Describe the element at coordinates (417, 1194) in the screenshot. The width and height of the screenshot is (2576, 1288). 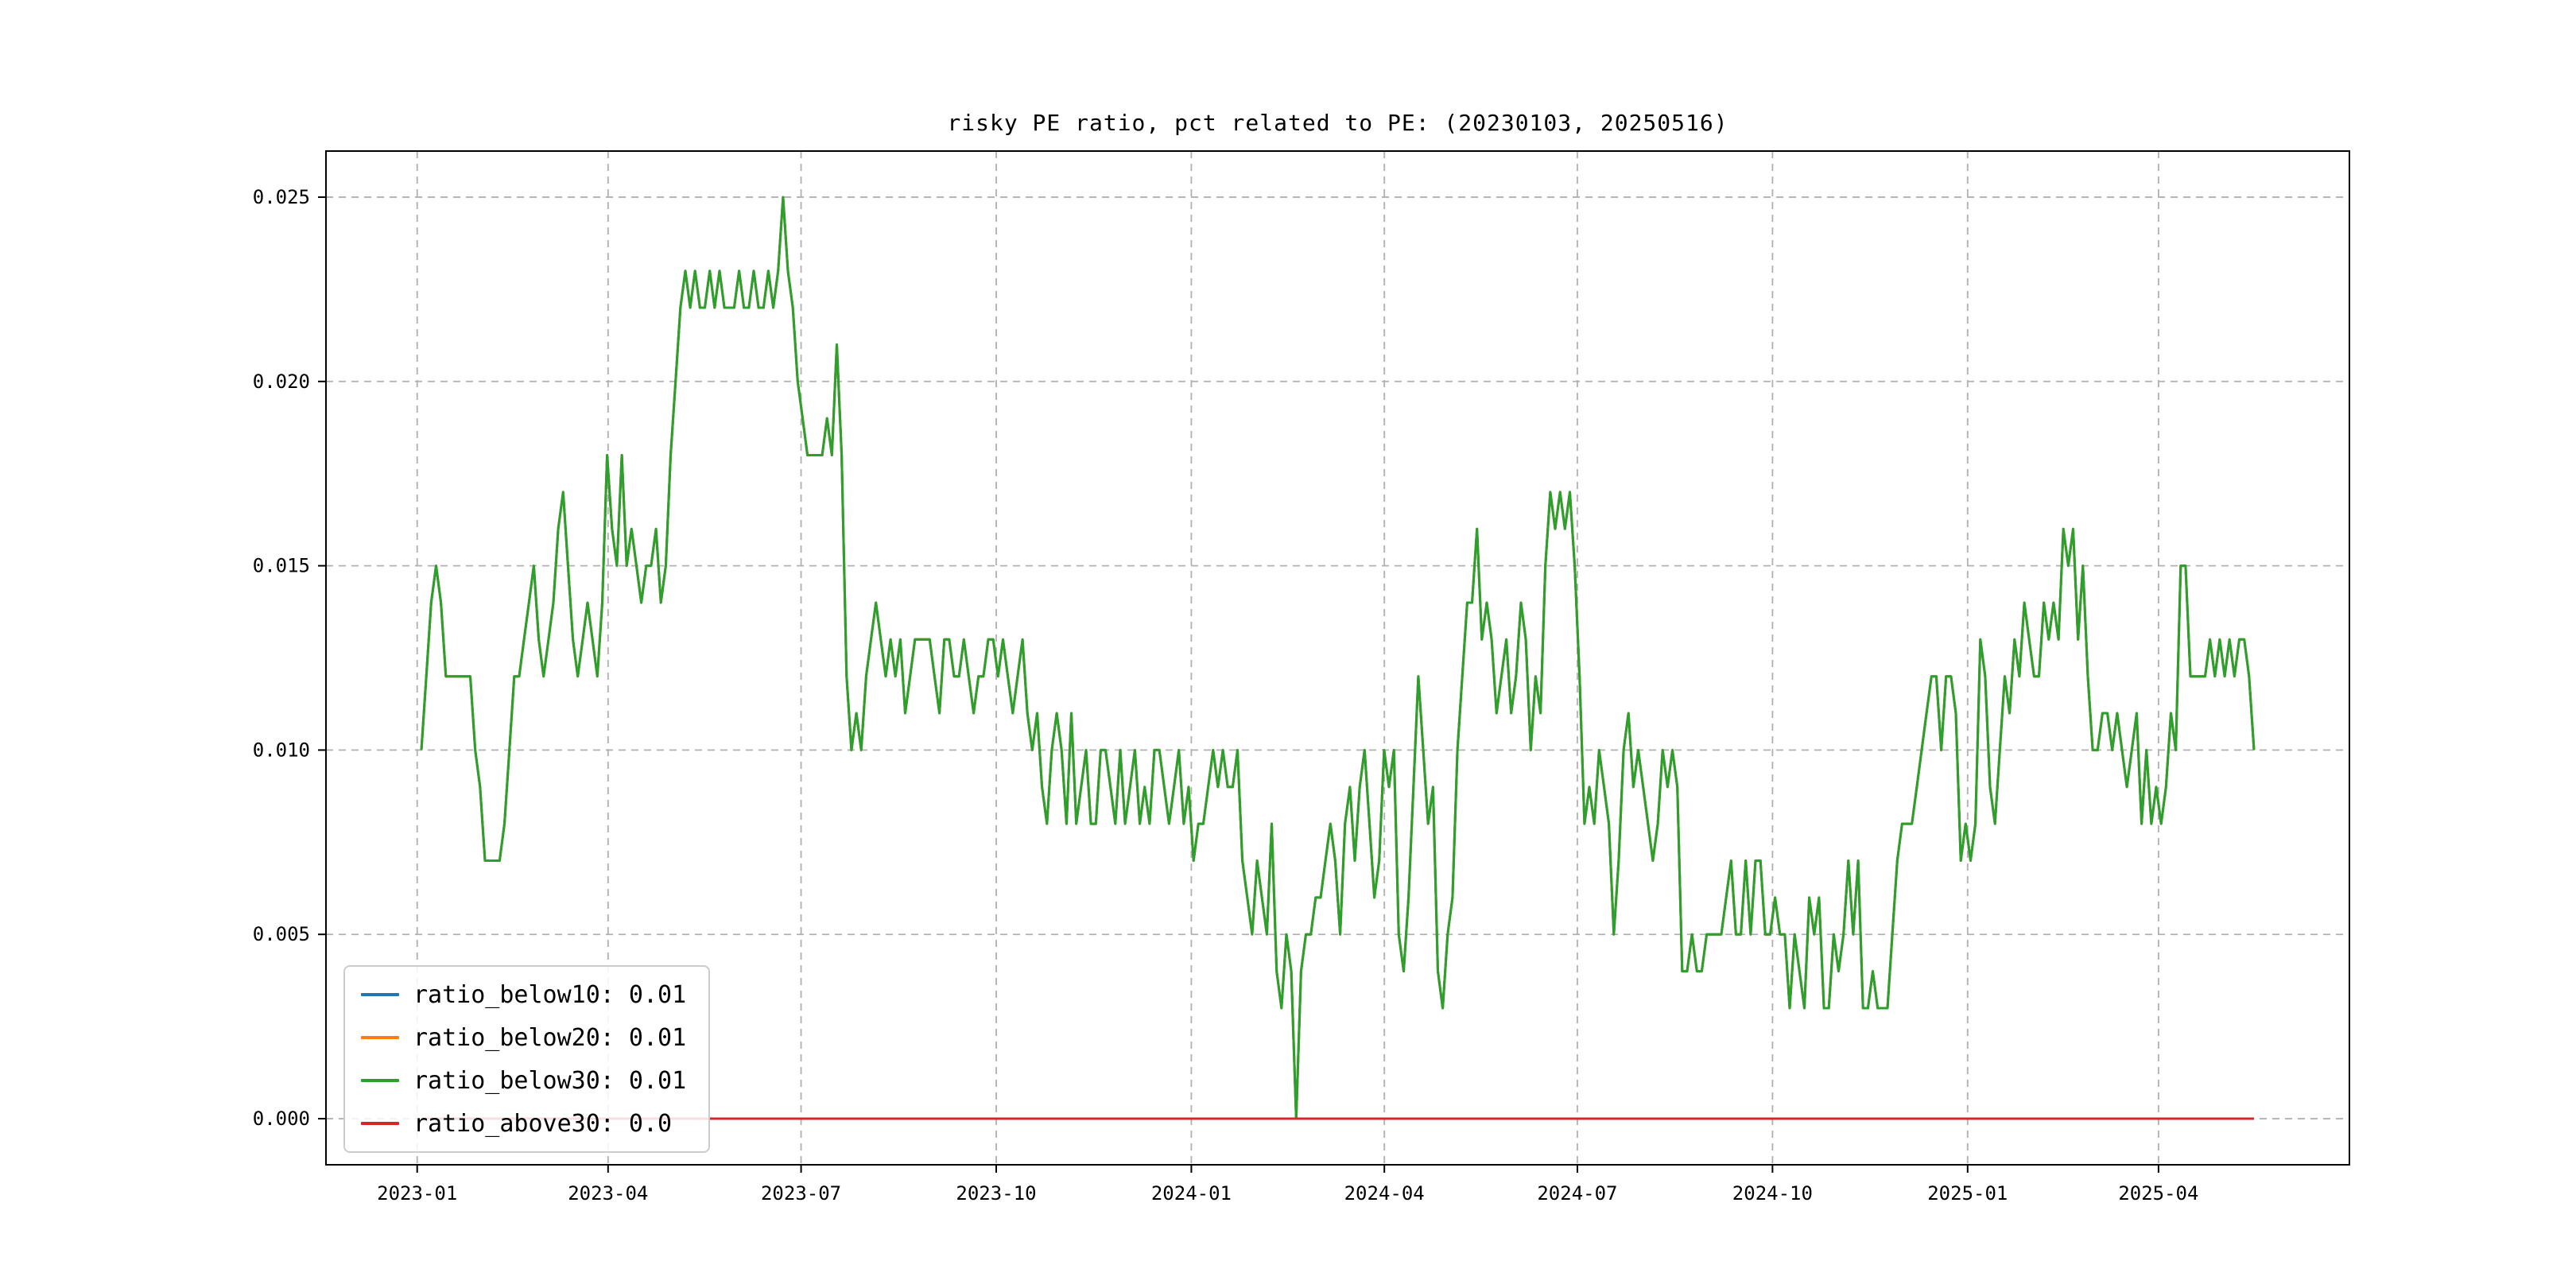
I see `x-tick-label: 2023-01` at that location.